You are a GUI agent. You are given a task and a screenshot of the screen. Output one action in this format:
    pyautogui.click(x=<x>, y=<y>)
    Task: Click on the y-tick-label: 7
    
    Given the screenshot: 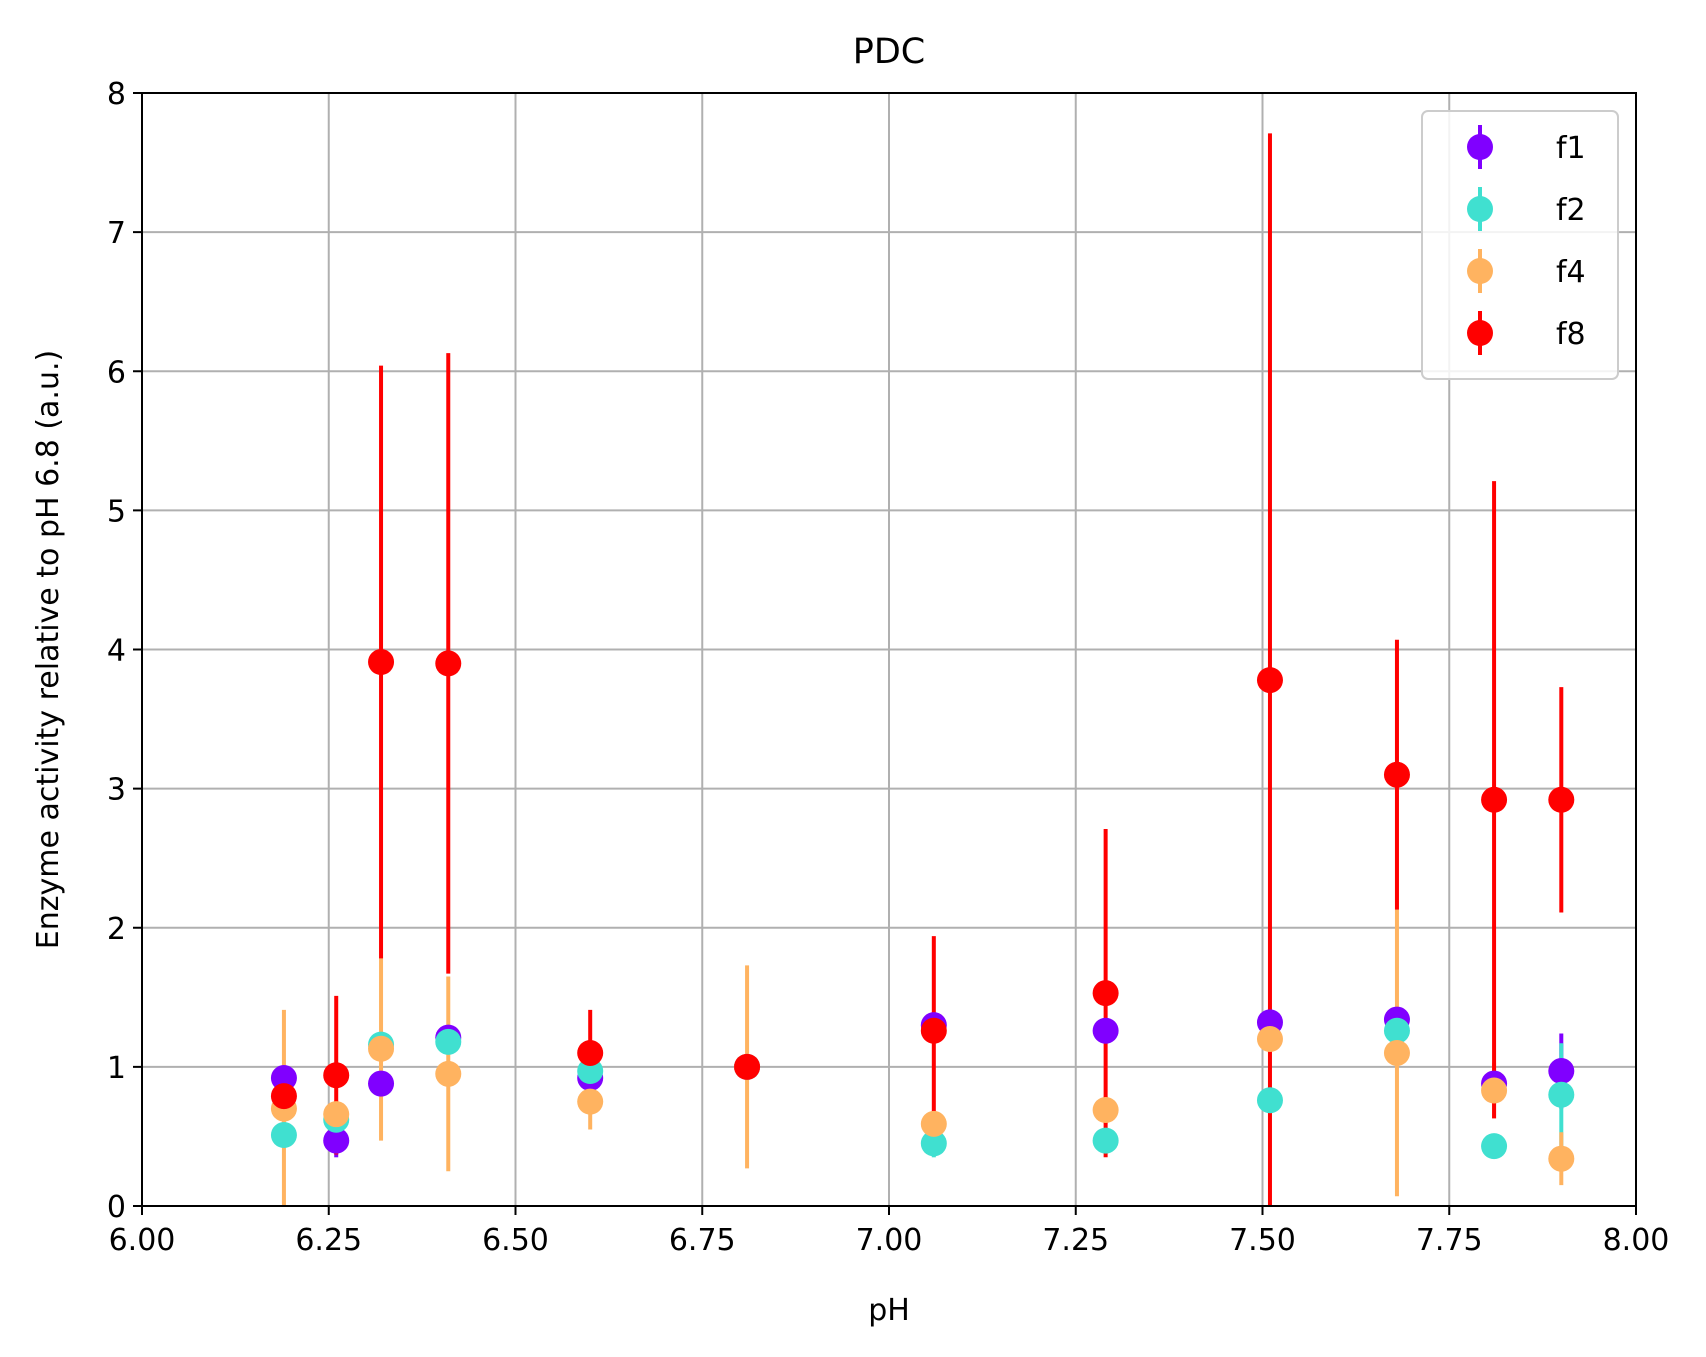 What is the action you would take?
    pyautogui.click(x=116, y=233)
    